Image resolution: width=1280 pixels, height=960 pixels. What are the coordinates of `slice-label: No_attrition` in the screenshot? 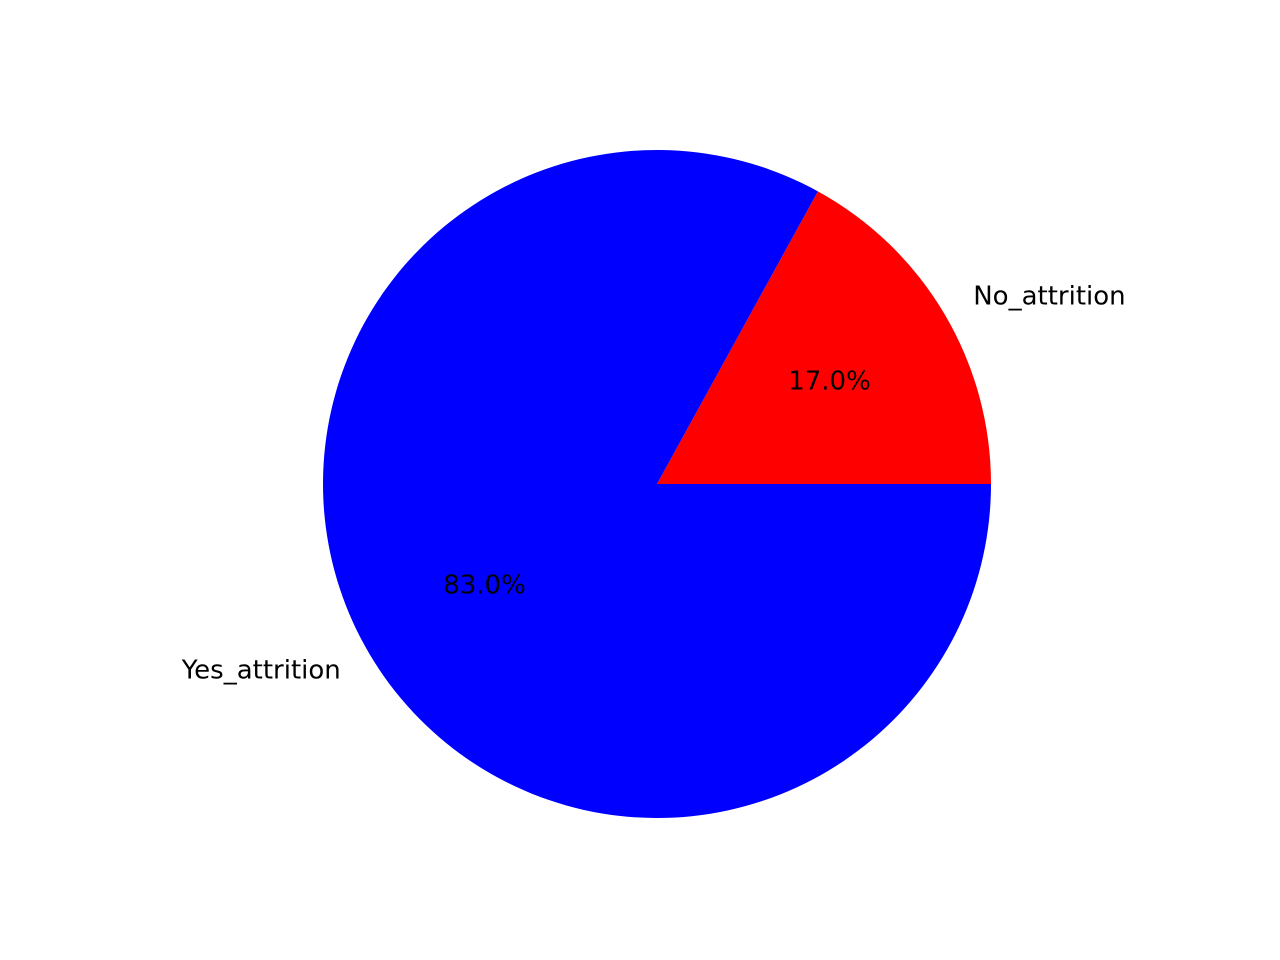 It's located at (1049, 296).